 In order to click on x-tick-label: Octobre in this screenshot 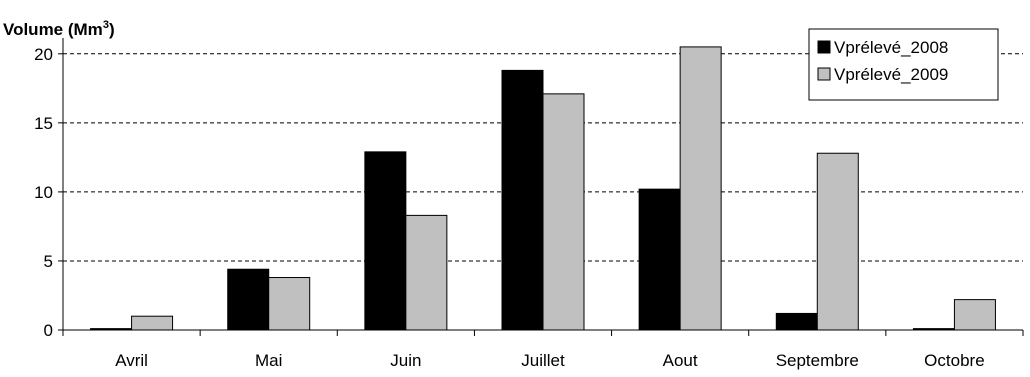, I will do `click(954, 360)`.